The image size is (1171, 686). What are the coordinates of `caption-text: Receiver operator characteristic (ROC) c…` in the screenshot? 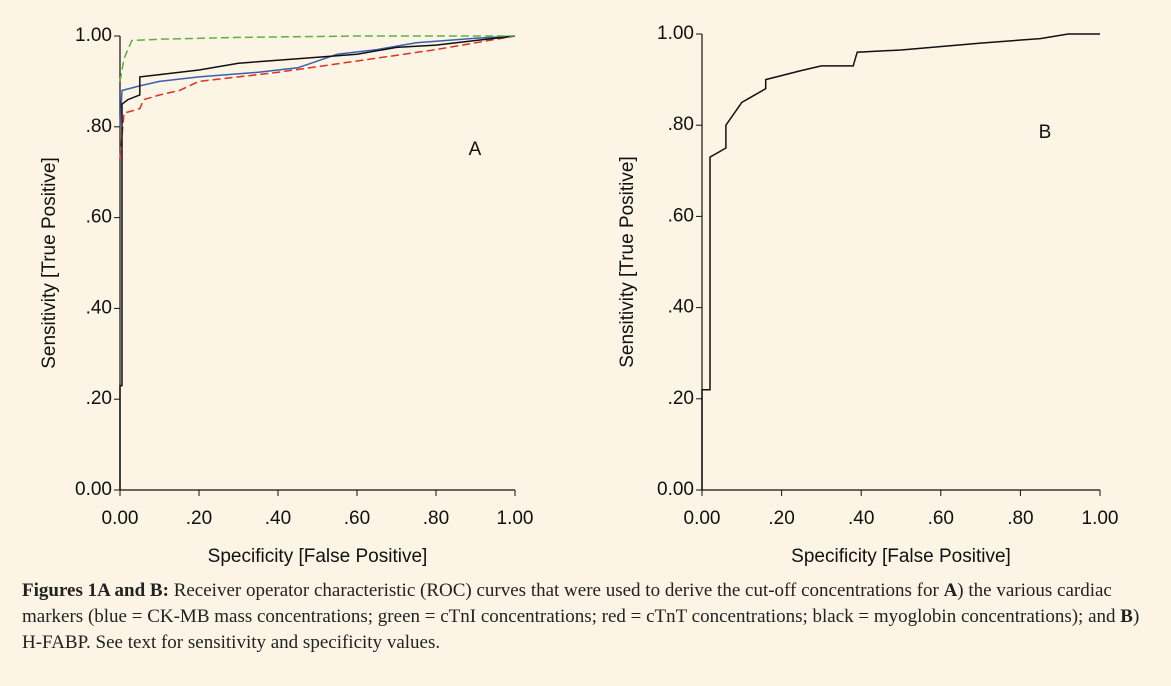 It's located at (556, 590).